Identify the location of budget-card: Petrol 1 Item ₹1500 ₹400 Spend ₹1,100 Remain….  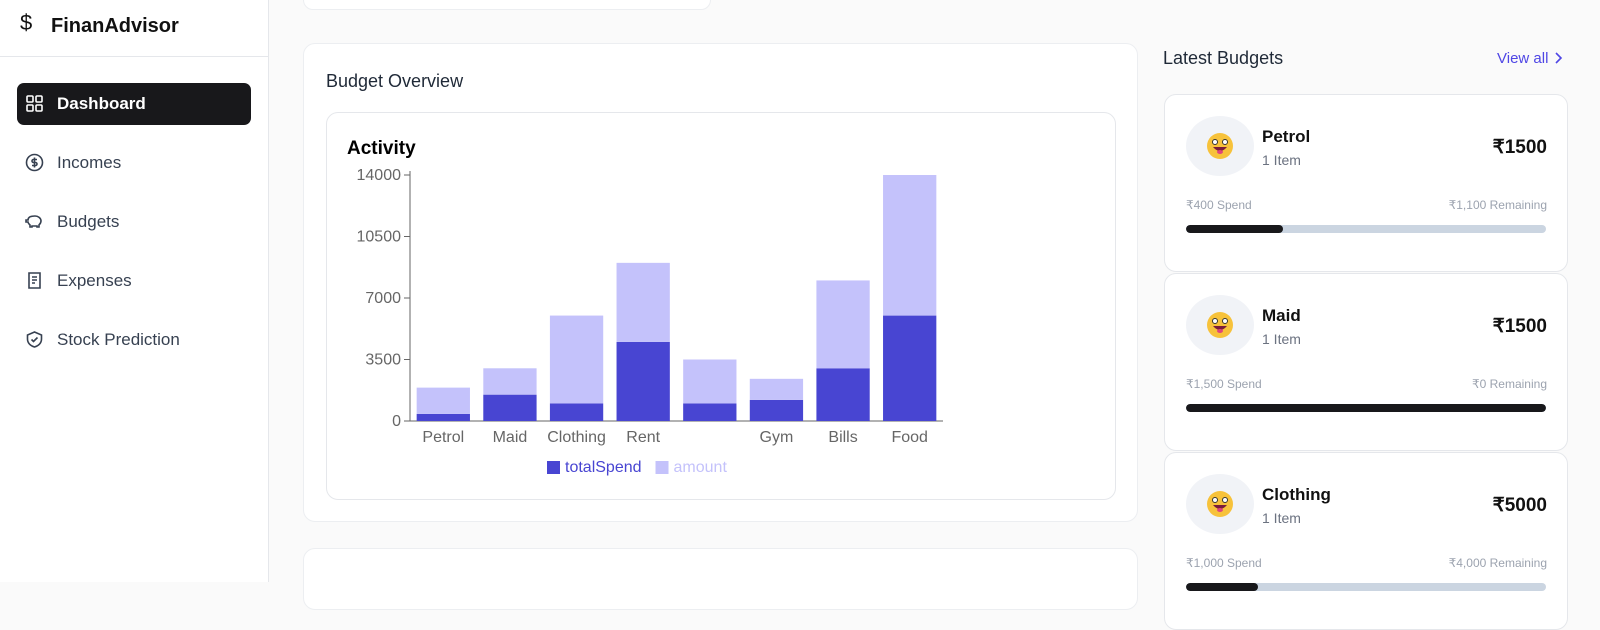
(1366, 183).